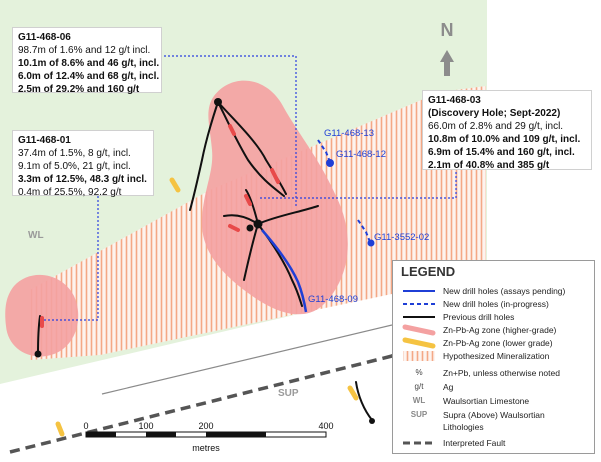 The image size is (601, 462). I want to click on callout-line: 3.3m of 12.5%, 48.3 g/t incl., so click(82, 179).